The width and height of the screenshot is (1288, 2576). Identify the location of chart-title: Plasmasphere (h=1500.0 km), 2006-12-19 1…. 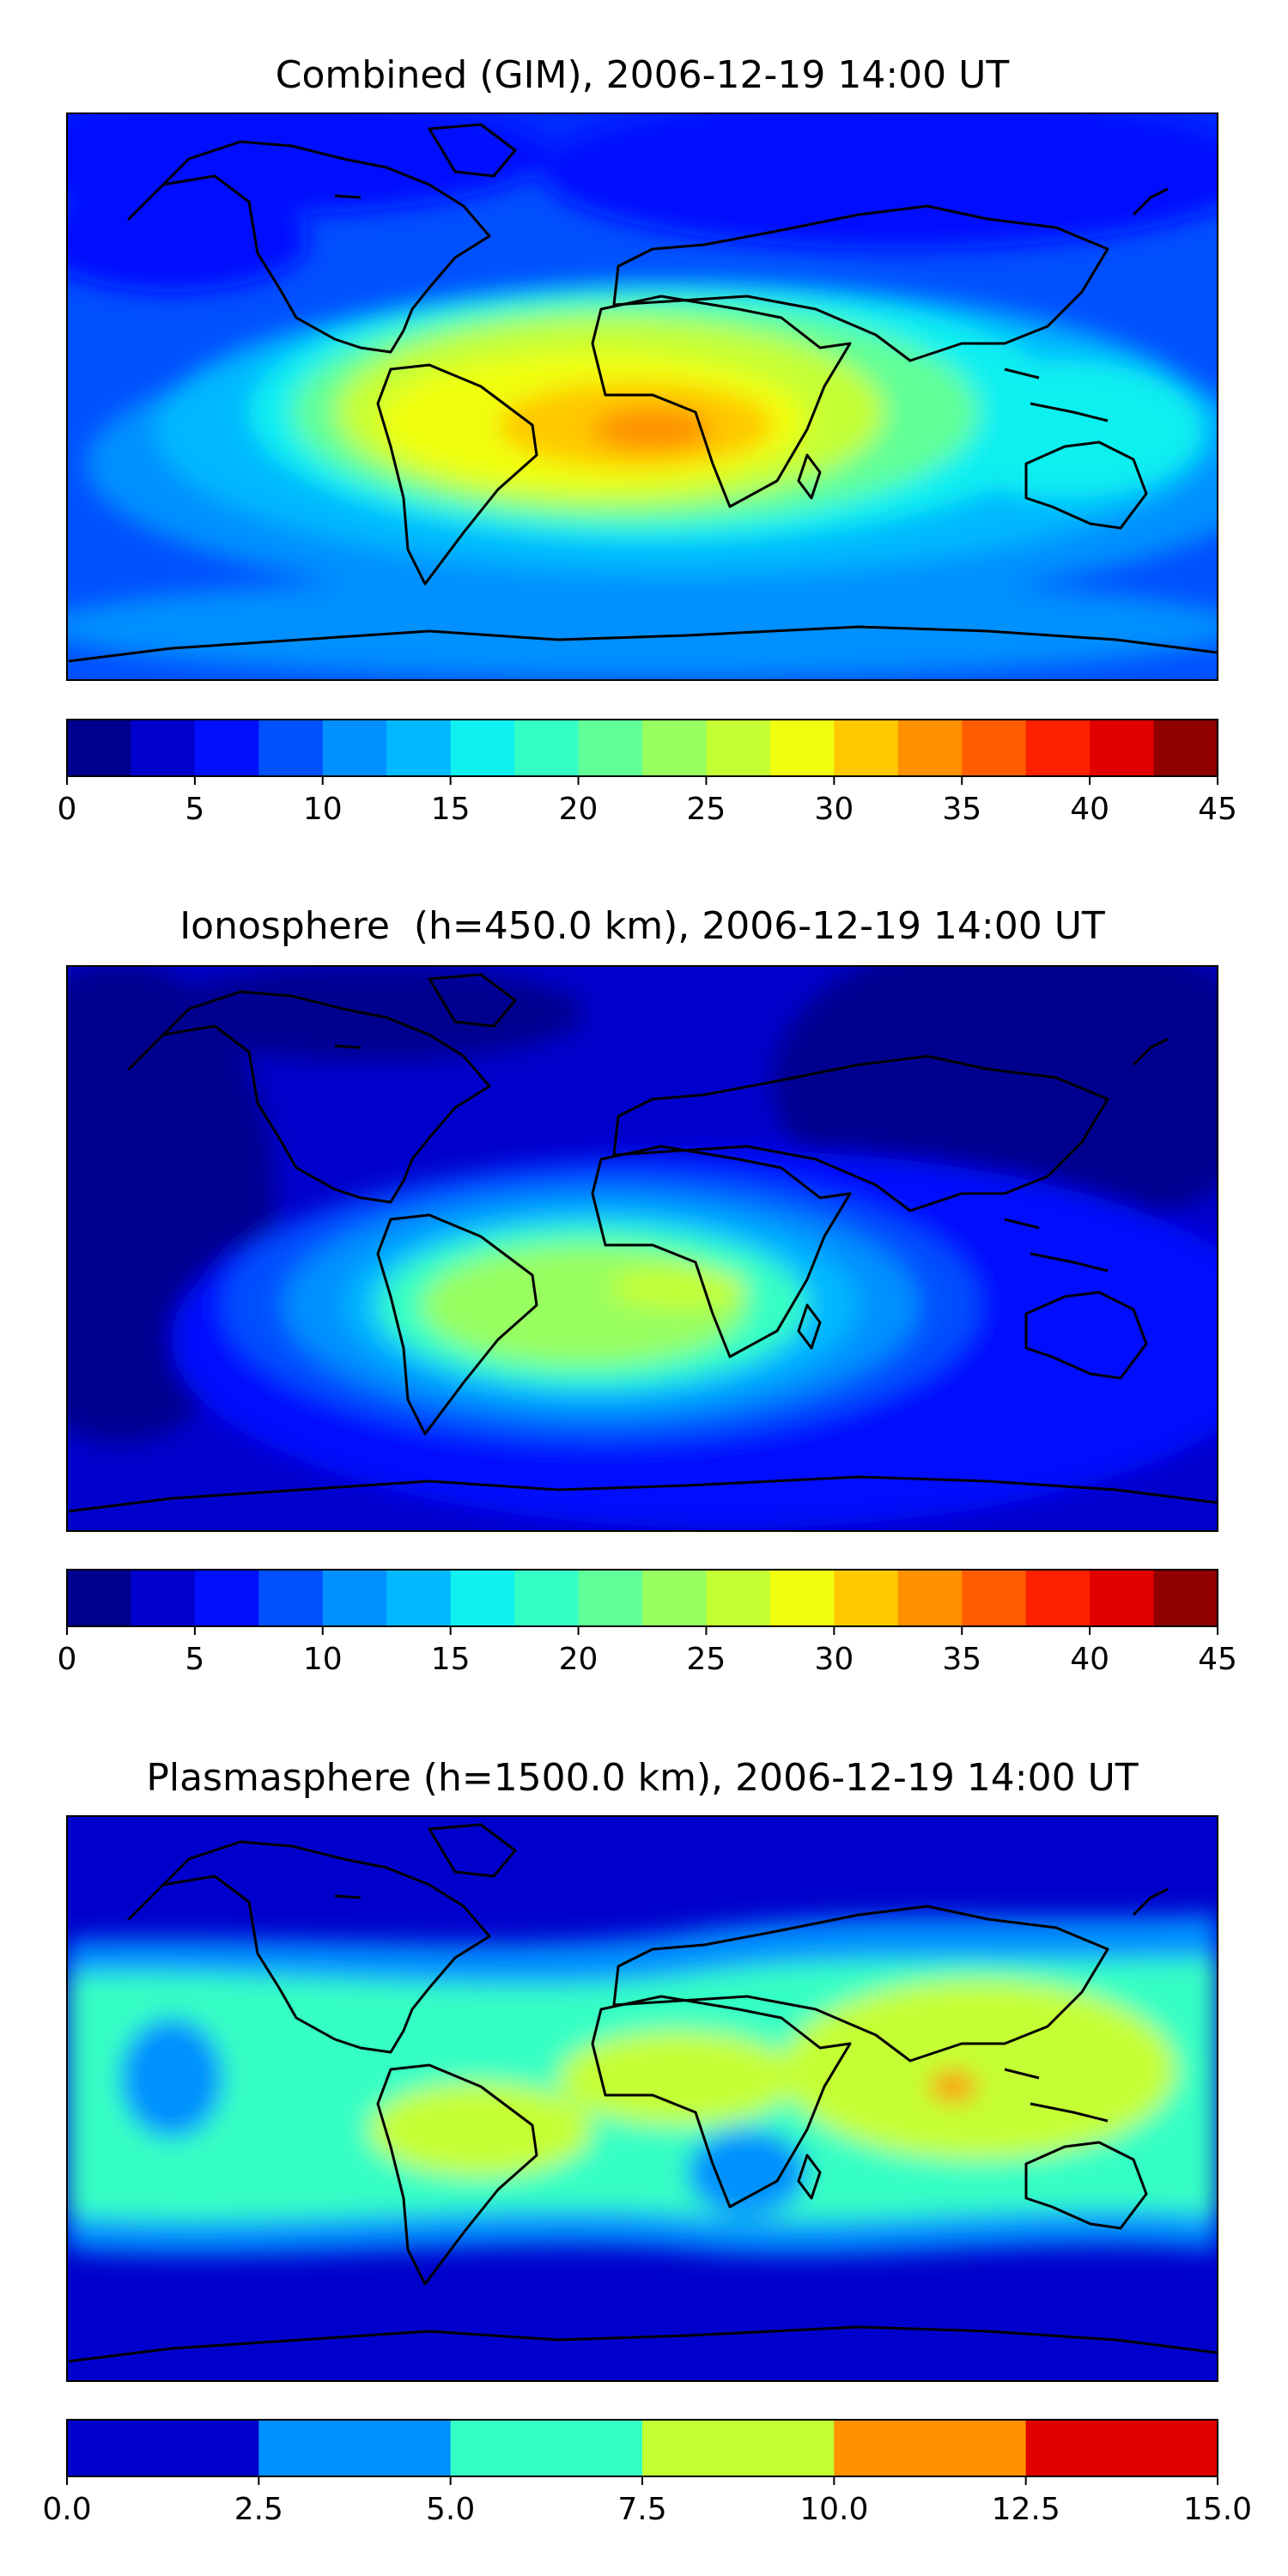
(642, 1778).